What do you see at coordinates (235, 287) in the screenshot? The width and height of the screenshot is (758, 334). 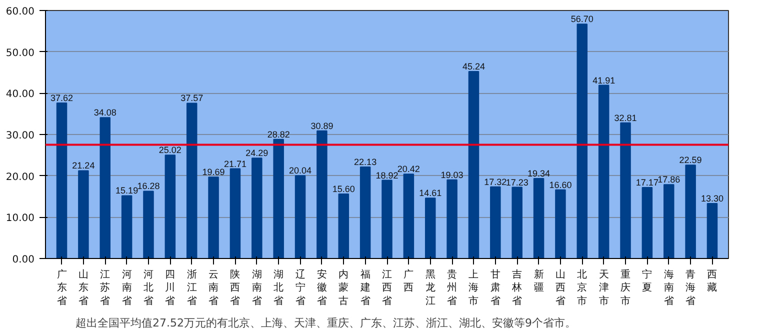 I see `x-tick-label: 陕西省` at bounding box center [235, 287].